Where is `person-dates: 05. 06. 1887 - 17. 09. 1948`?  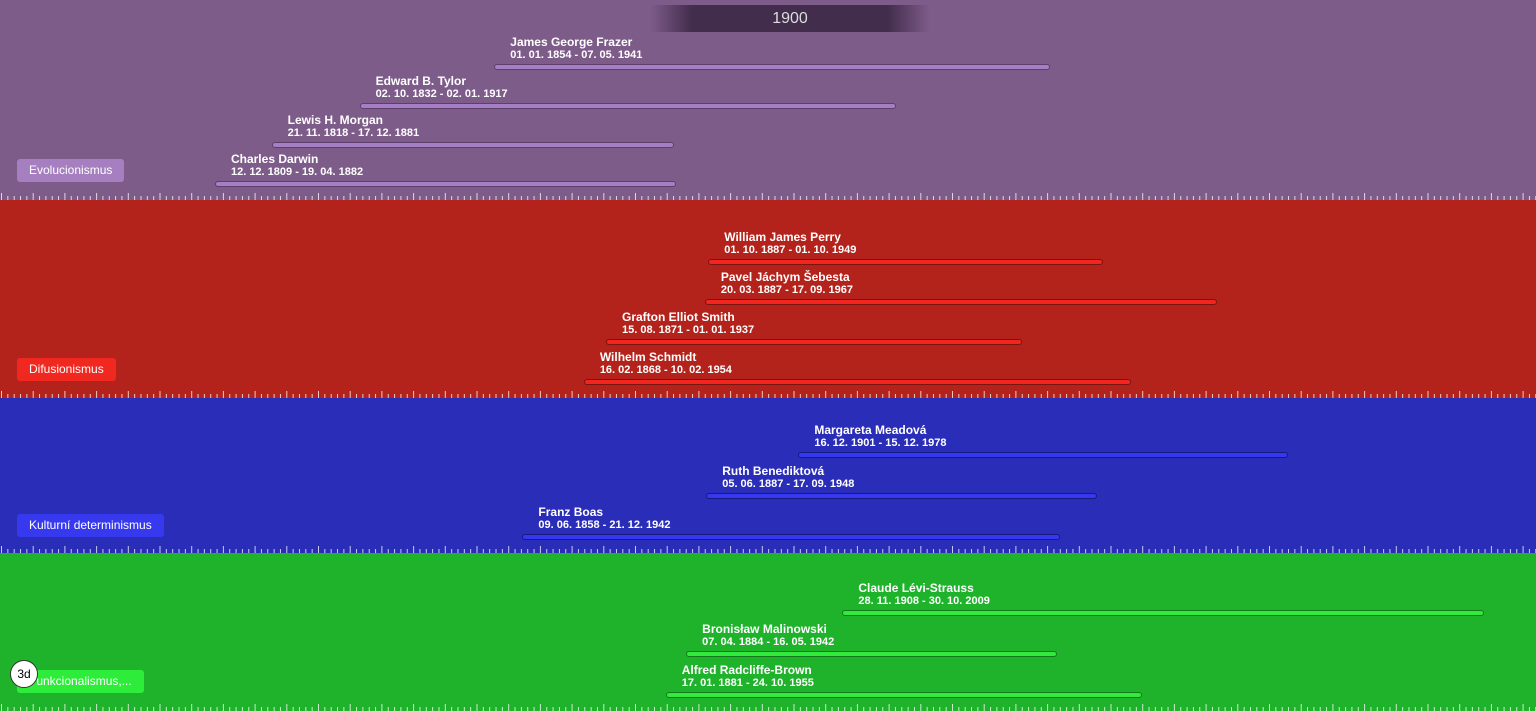
person-dates: 05. 06. 1887 - 17. 09. 1948 is located at coordinates (788, 484).